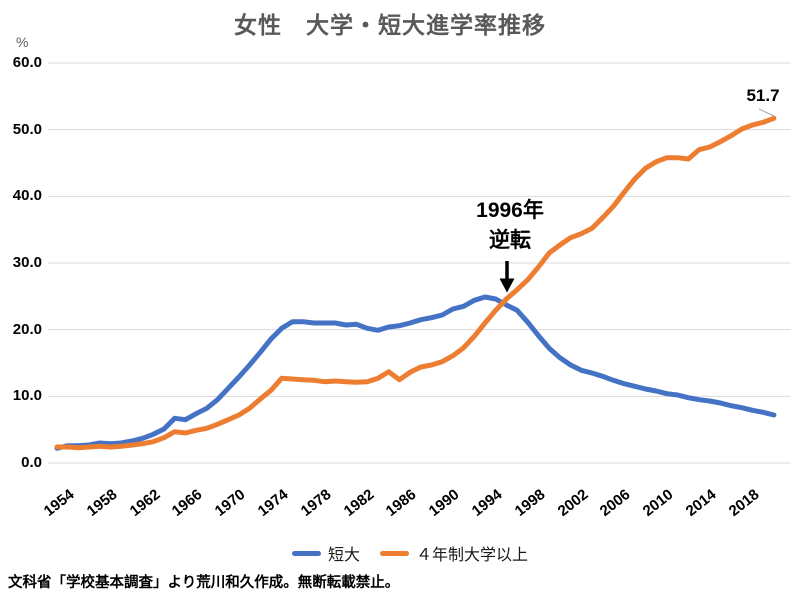  What do you see at coordinates (766, 112) in the screenshot?
I see `end-label-leader-line` at bounding box center [766, 112].